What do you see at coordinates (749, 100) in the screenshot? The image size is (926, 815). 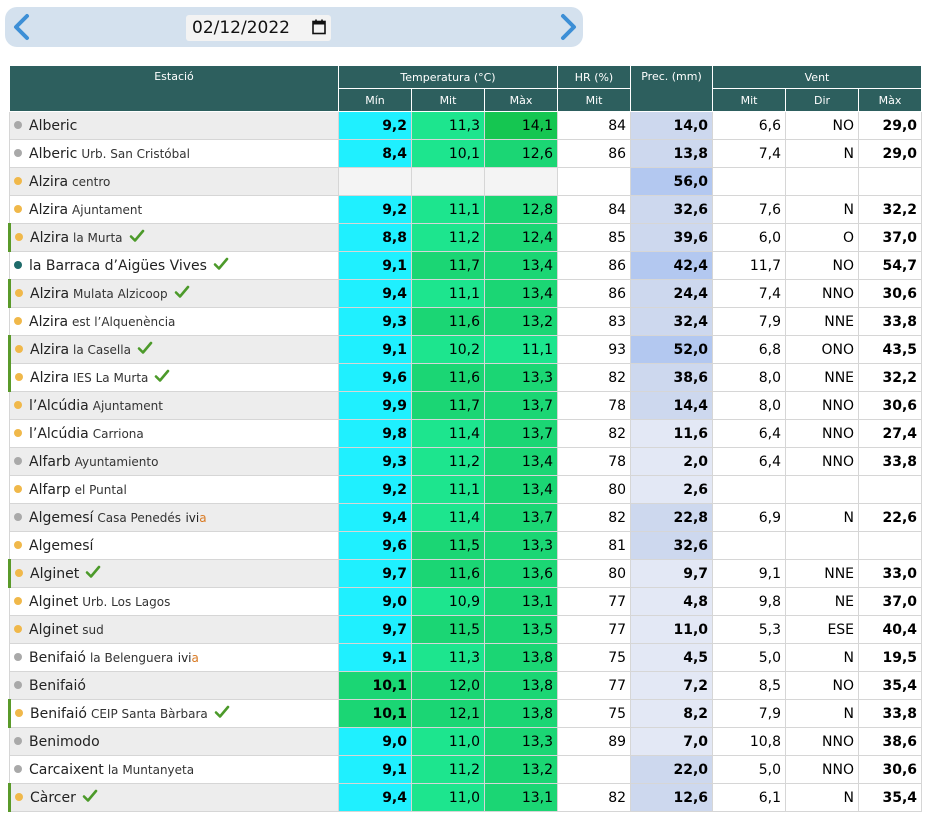 I see `header-vent-mit: Mit` at bounding box center [749, 100].